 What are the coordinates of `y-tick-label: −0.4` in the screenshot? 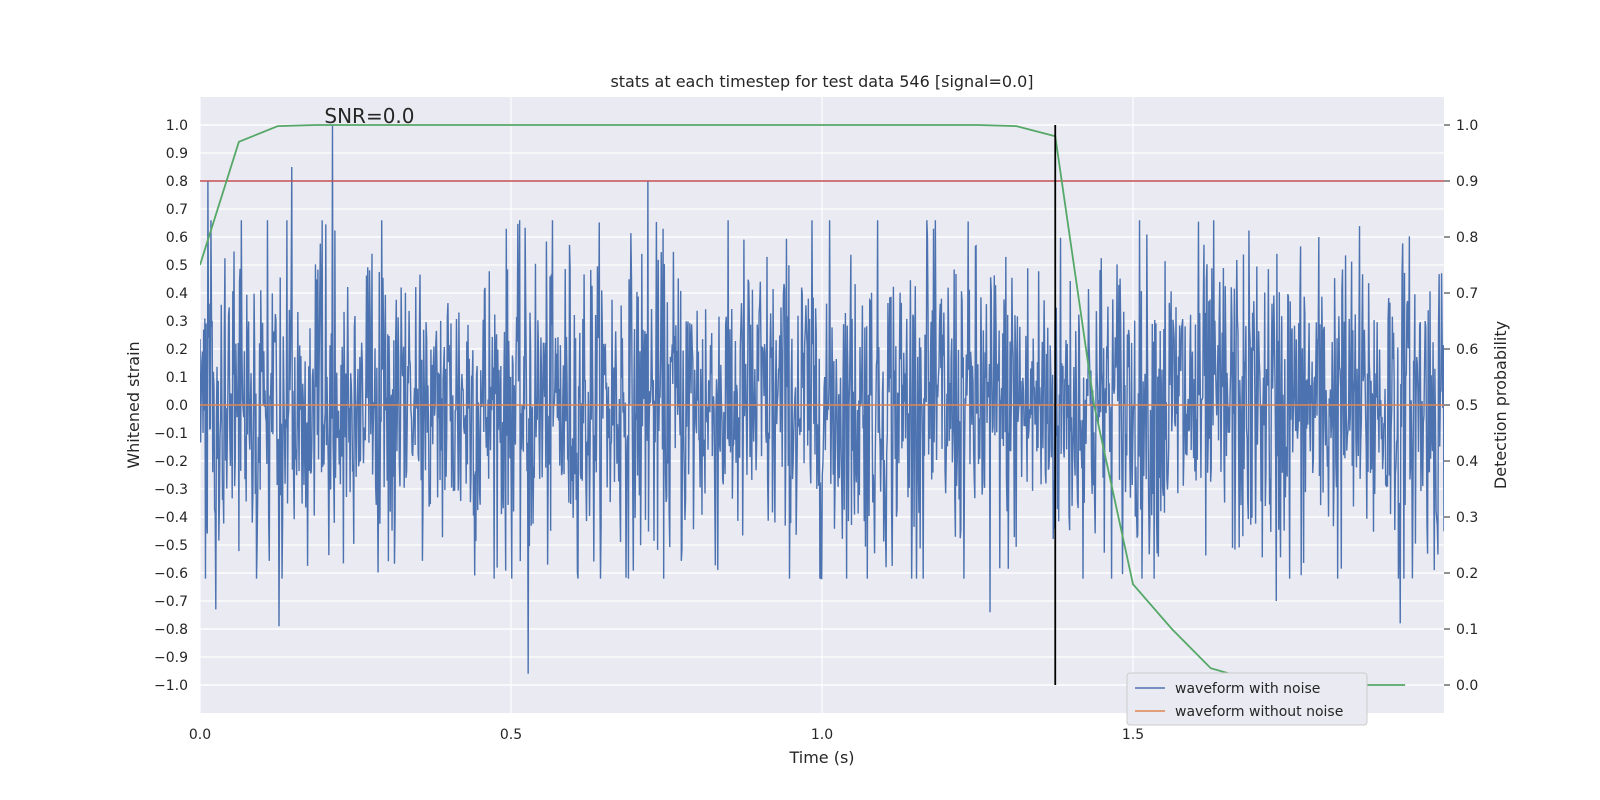 It's located at (171, 518).